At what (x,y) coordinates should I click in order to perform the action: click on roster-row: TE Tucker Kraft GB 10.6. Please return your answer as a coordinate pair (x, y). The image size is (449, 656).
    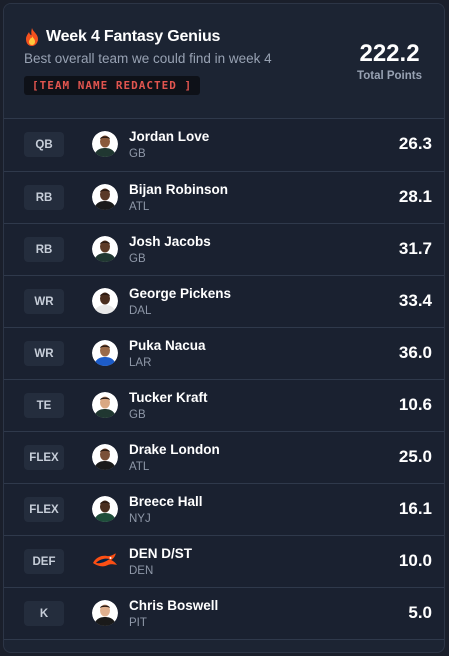
    Looking at the image, I should click on (224, 406).